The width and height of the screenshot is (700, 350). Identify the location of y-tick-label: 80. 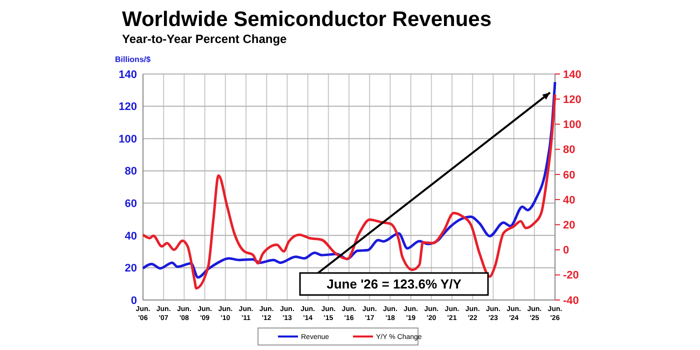
(130, 172).